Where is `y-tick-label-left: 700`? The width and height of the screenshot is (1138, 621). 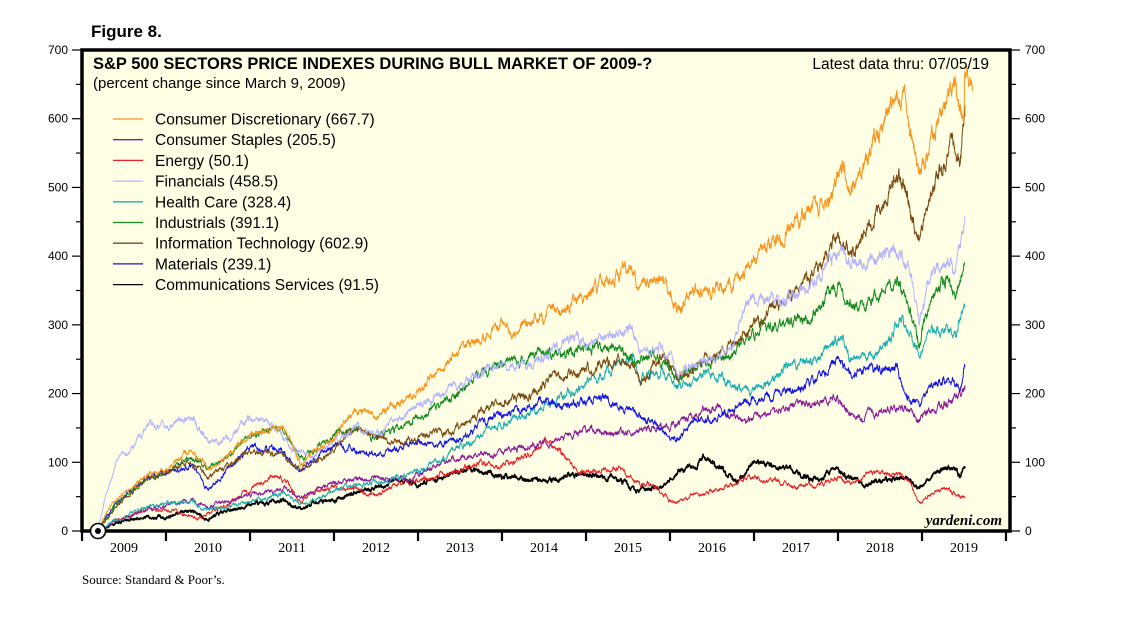 y-tick-label-left: 700 is located at coordinates (58, 50).